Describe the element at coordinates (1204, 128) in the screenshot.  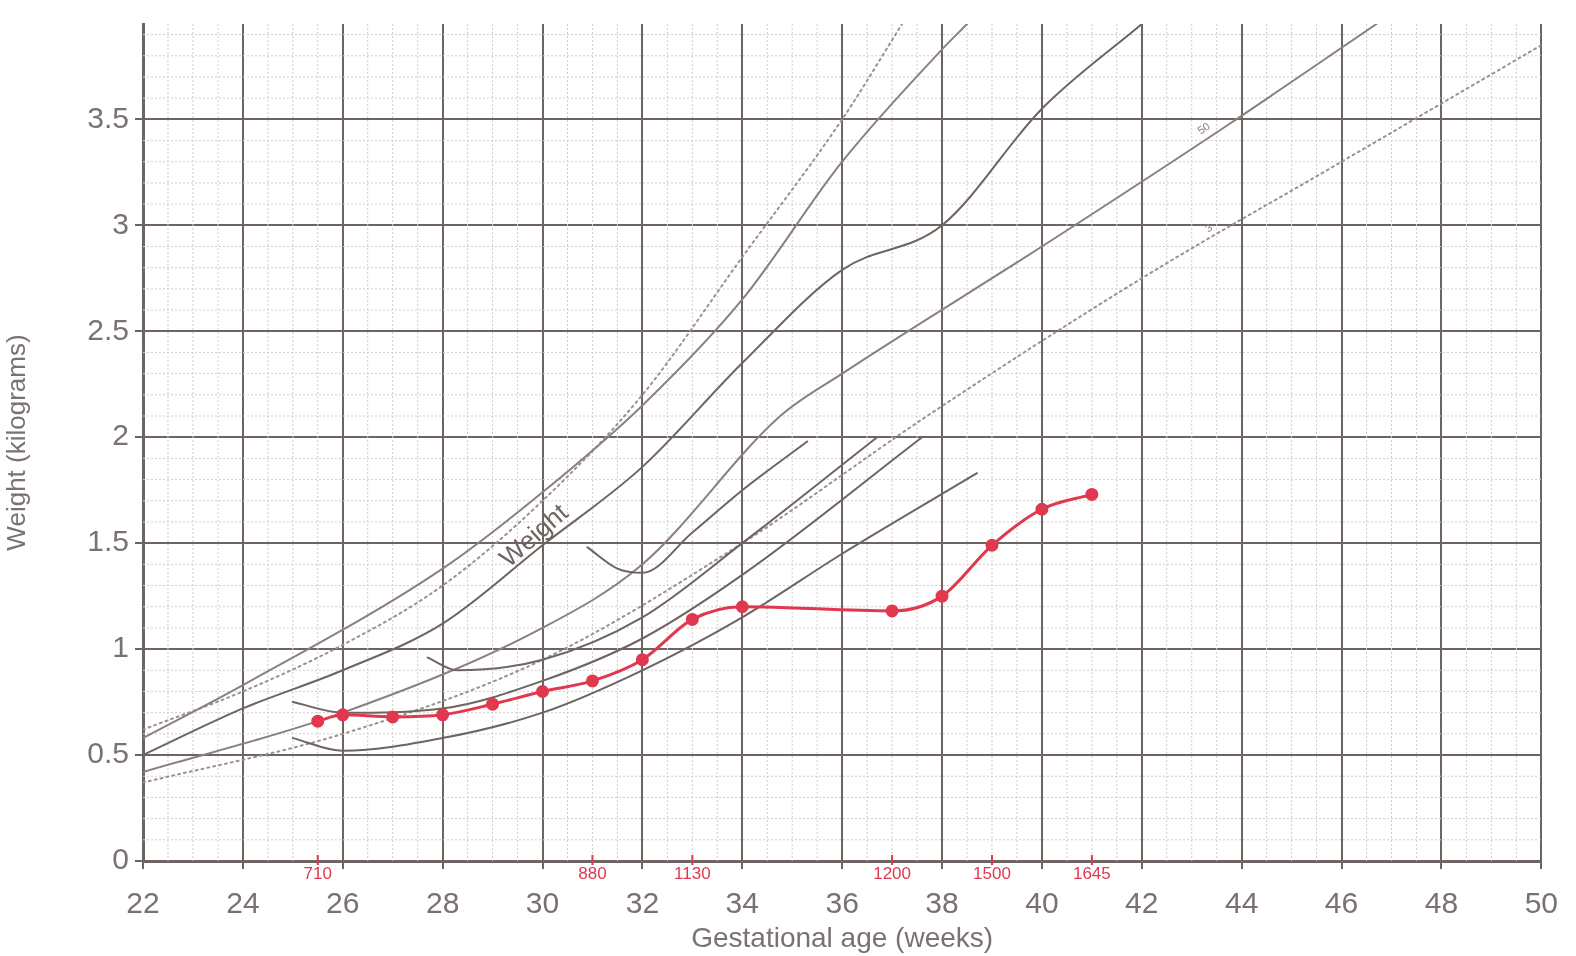
I see `annotation: 50` at that location.